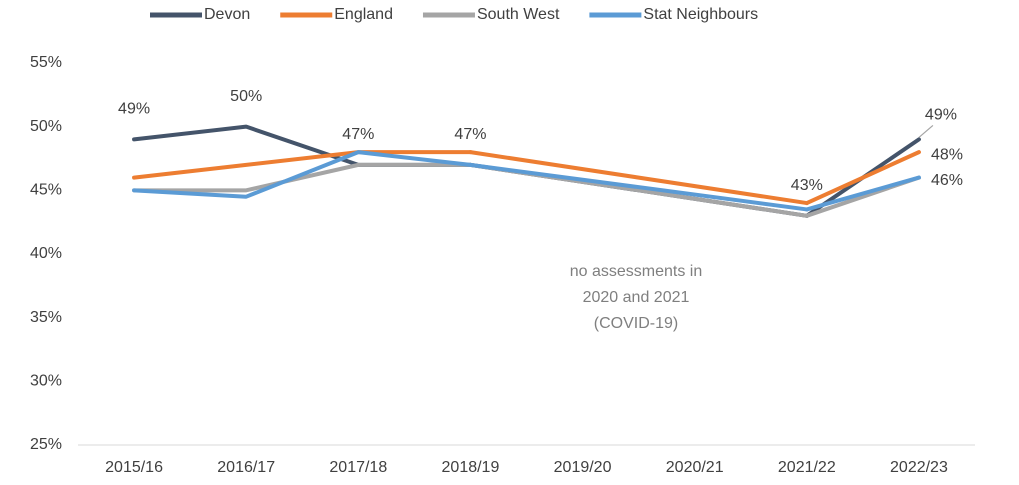 The image size is (1019, 485). I want to click on data-label: 48%, so click(947, 154).